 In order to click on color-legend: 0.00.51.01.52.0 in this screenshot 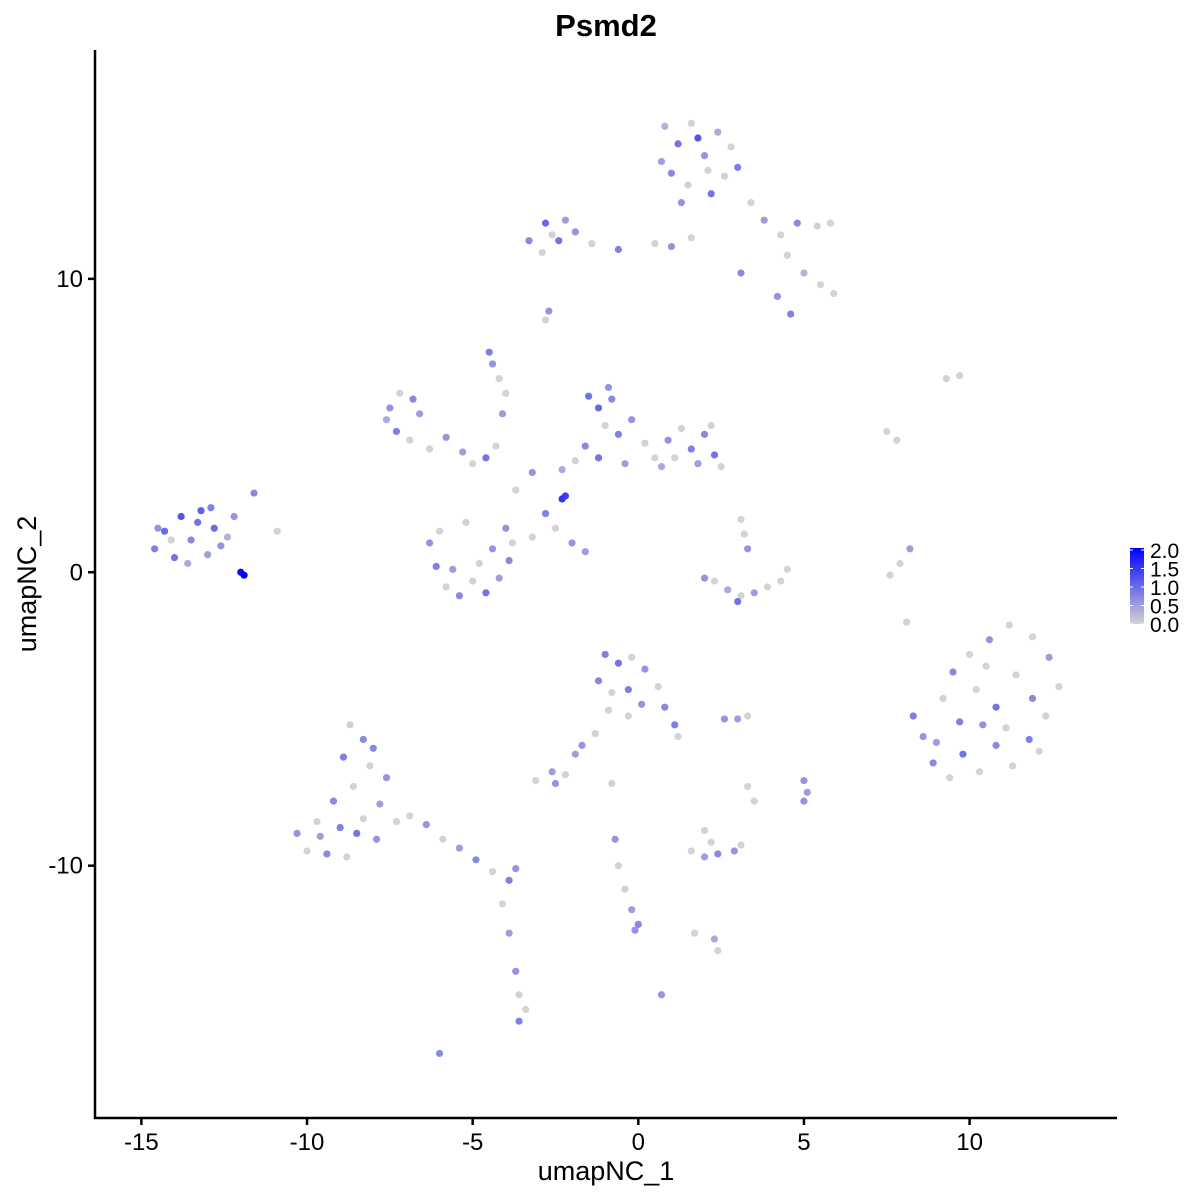, I will do `click(1154, 588)`.